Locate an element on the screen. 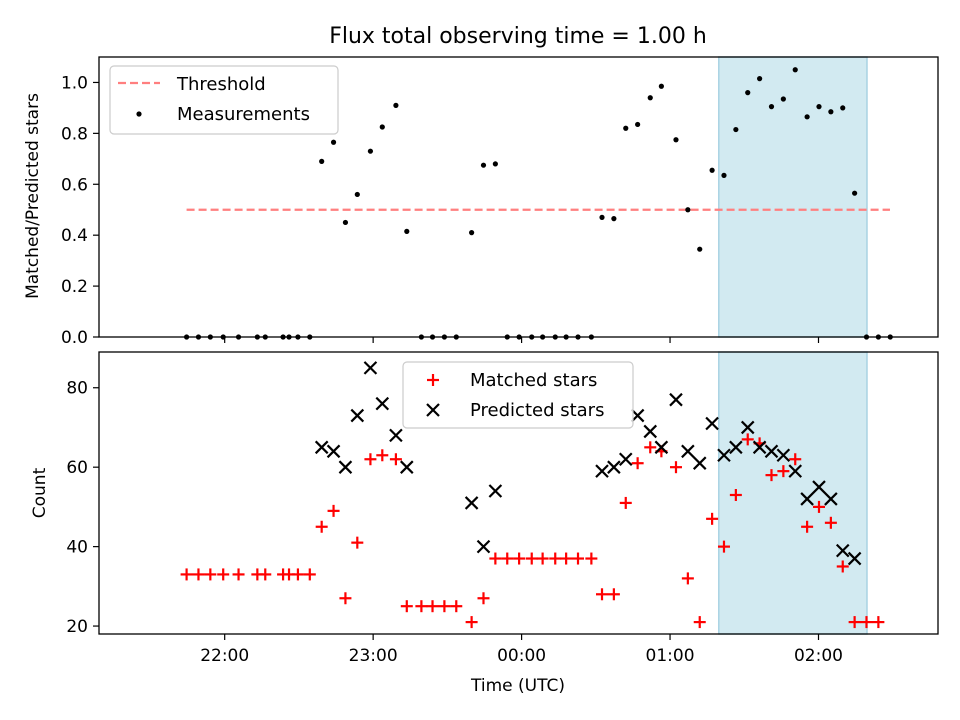 This screenshot has height=720, width=960. legend-matched-label: Matched stars is located at coordinates (533, 380).